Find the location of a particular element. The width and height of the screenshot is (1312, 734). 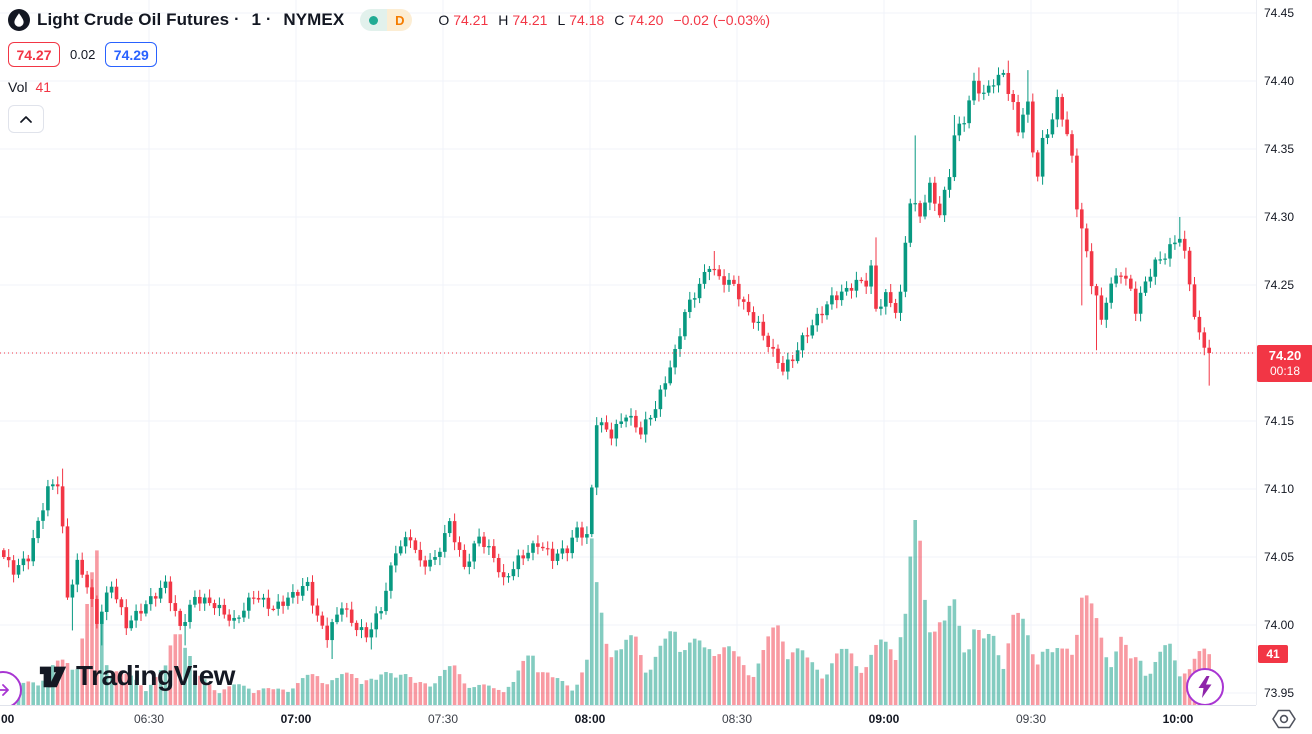

time-tick: 07:00 is located at coordinates (296, 719).